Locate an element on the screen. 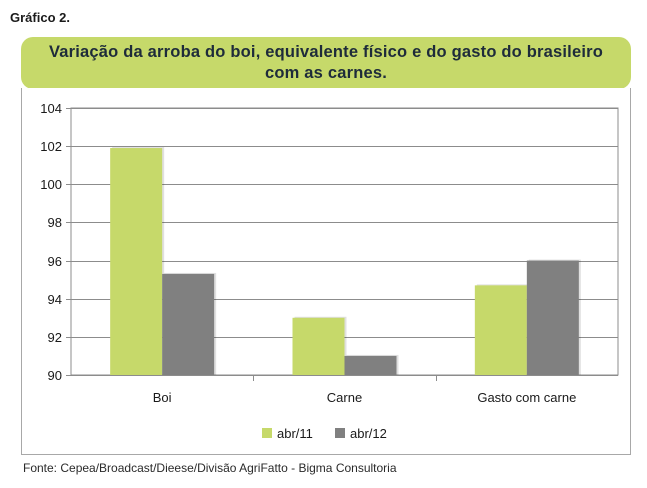  y-tick-label: 98 is located at coordinates (55, 222).